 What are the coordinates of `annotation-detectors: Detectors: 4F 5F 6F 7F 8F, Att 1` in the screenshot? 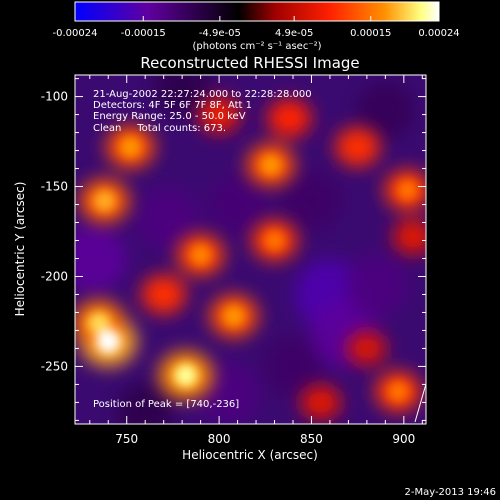 It's located at (172, 105).